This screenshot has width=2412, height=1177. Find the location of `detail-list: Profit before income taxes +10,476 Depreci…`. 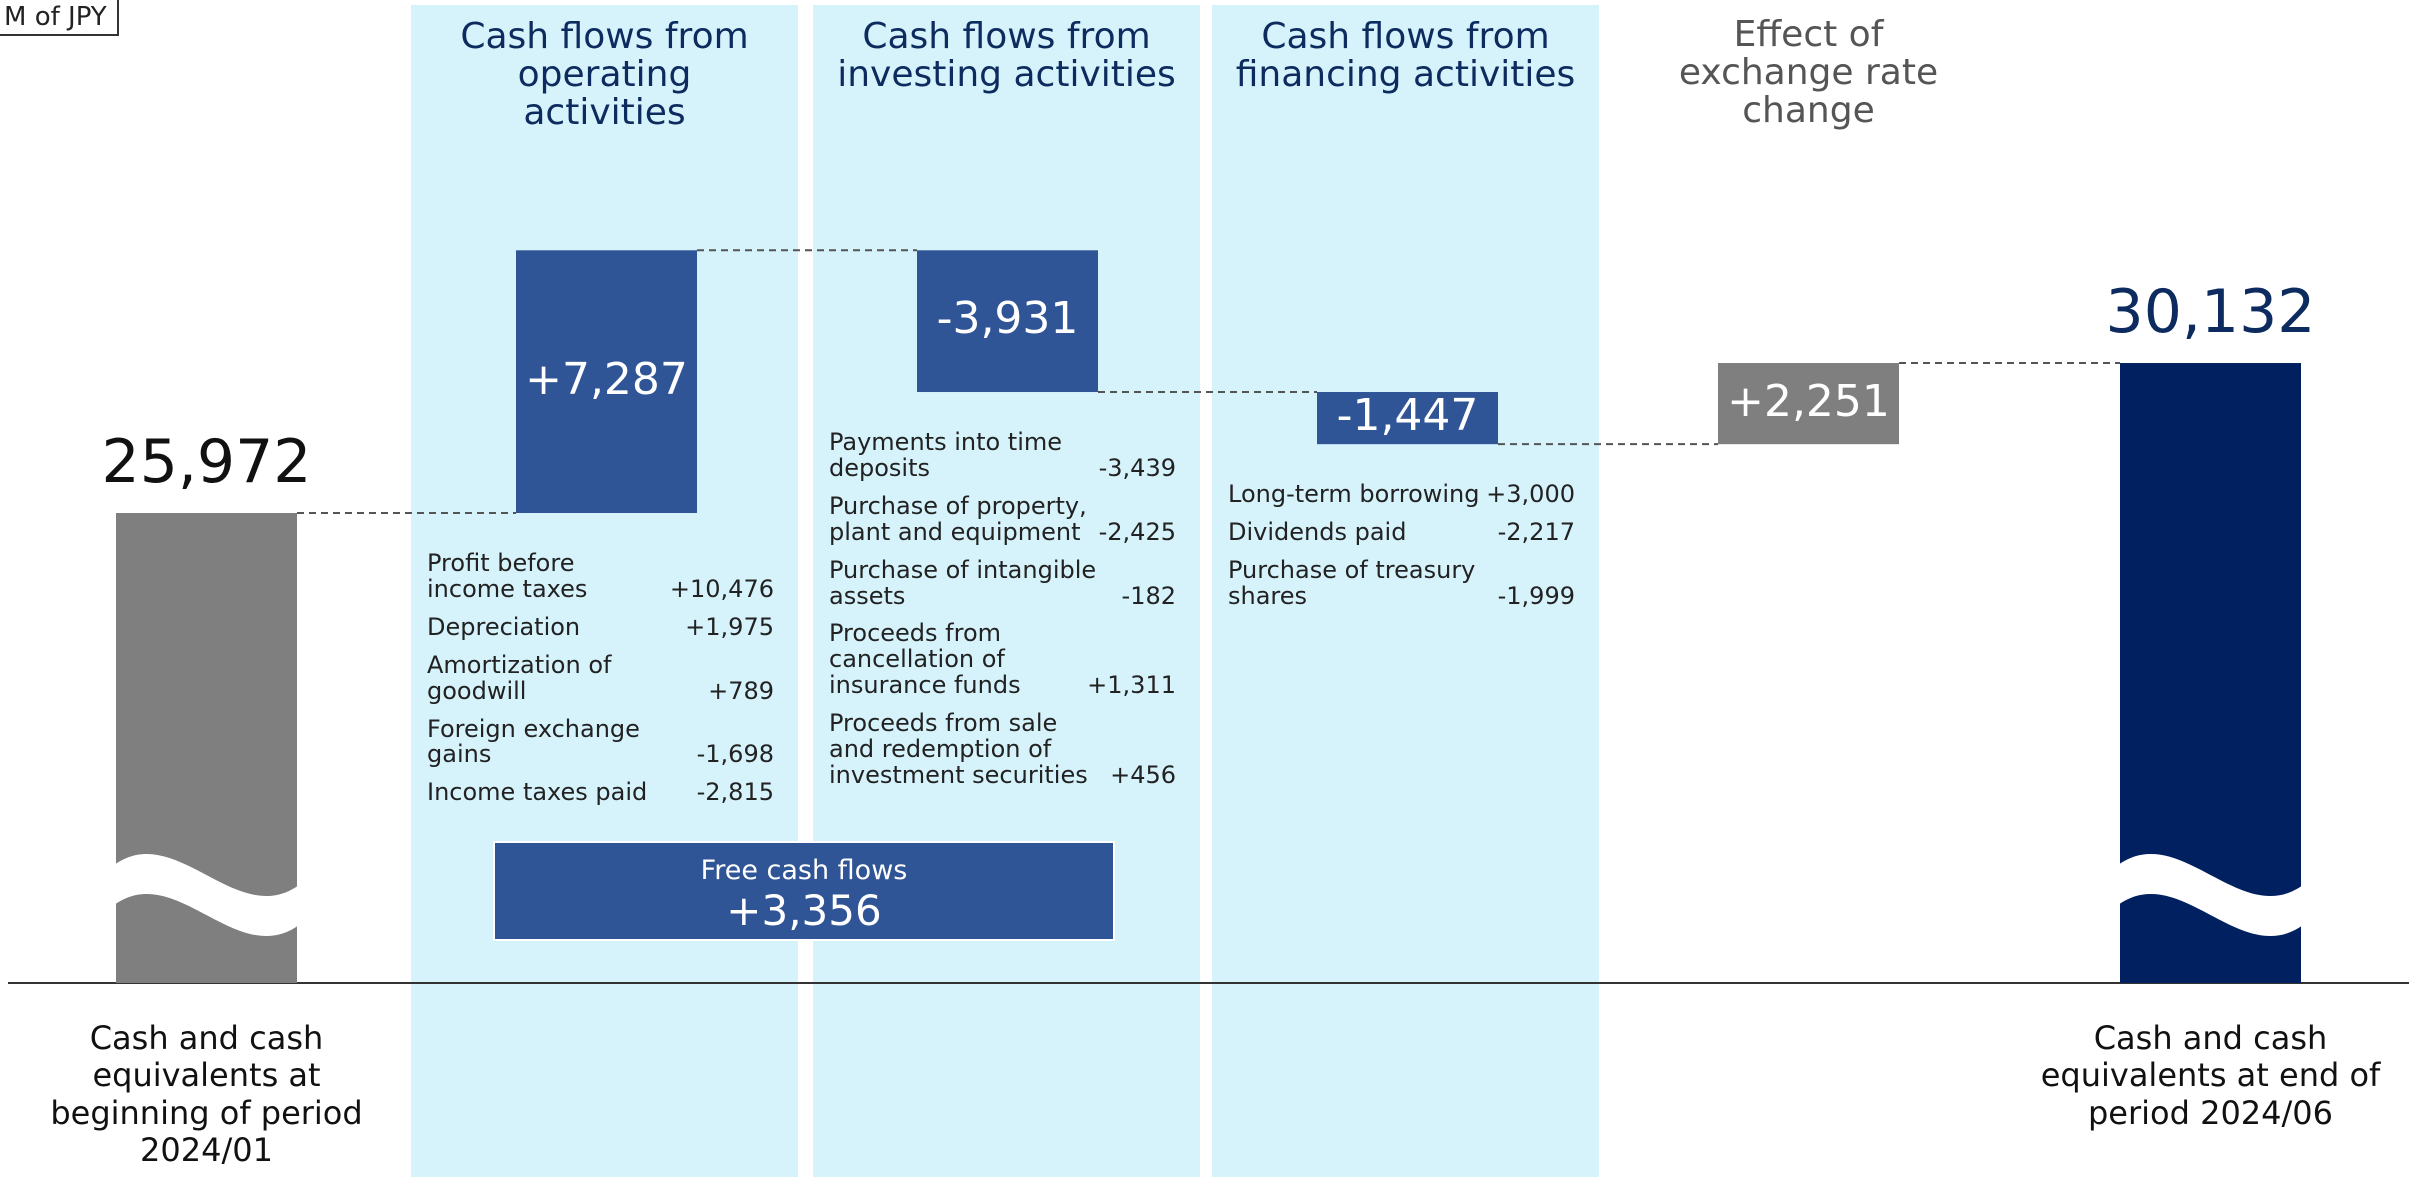

detail-list: Profit before income taxes +10,476 Depreci… is located at coordinates (600, 683).